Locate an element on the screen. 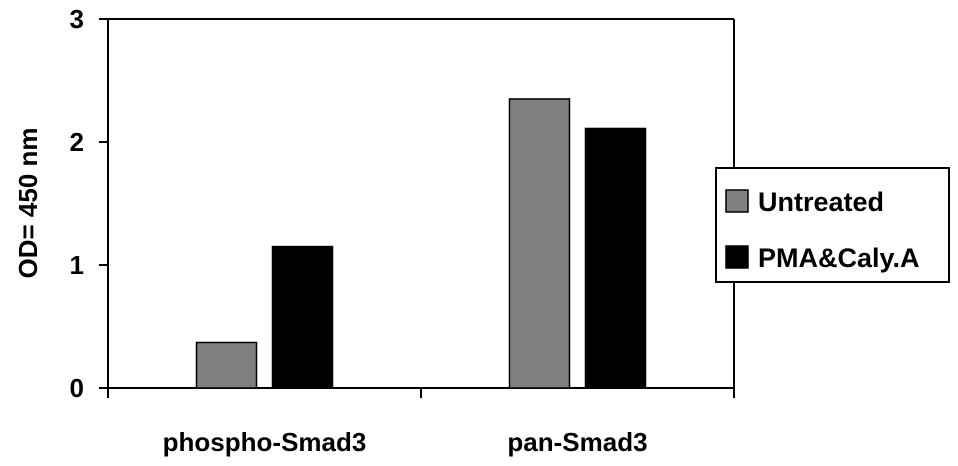 The image size is (958, 466). y-ticks: 0 1 2 3 is located at coordinates (89, 203).